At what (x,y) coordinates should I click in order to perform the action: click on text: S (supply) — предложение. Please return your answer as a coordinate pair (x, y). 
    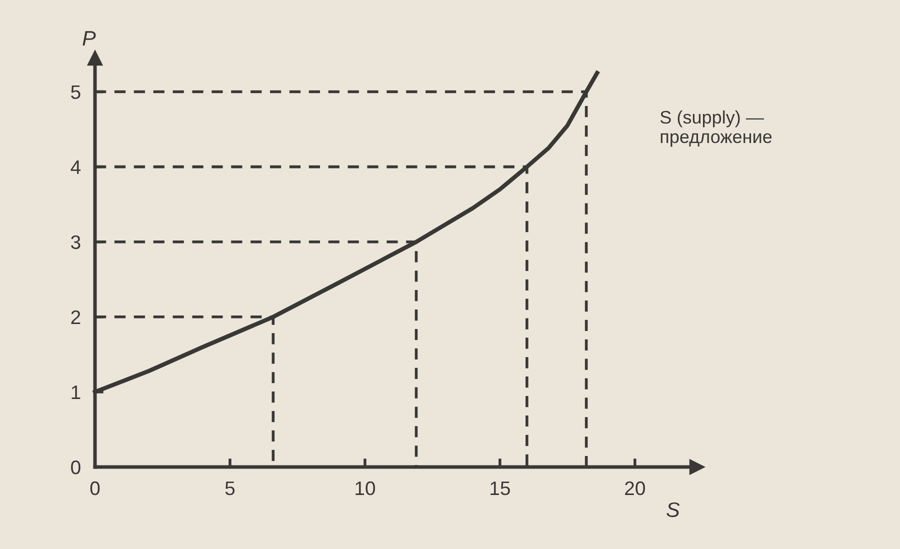
    Looking at the image, I should click on (716, 128).